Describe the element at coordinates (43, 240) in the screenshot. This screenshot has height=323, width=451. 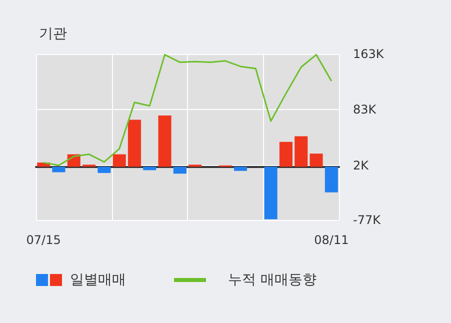
I see `x-tick-label: 07/15` at that location.